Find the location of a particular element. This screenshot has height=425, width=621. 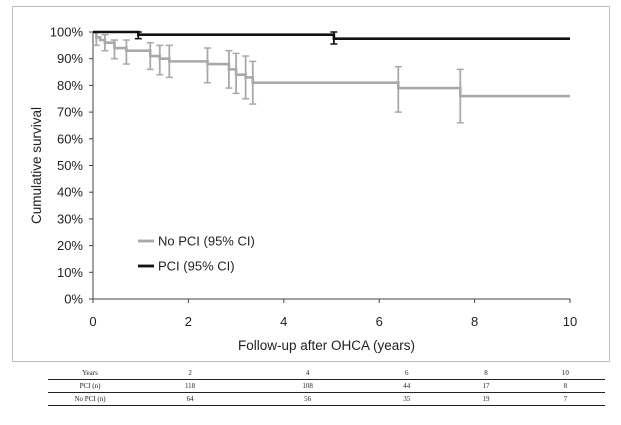

y-tick-label: 60% is located at coordinates (70, 138).